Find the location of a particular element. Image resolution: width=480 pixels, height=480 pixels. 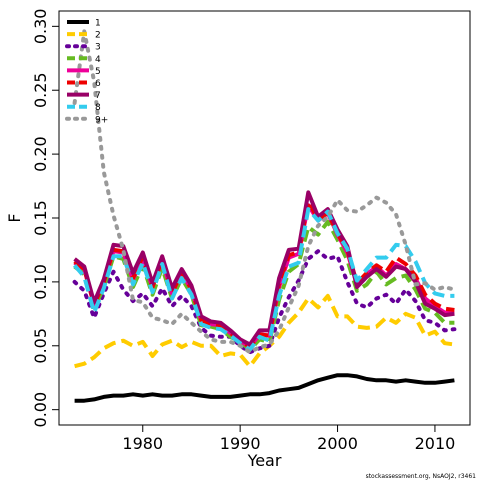

legend-label-6: 6 is located at coordinates (98, 84).